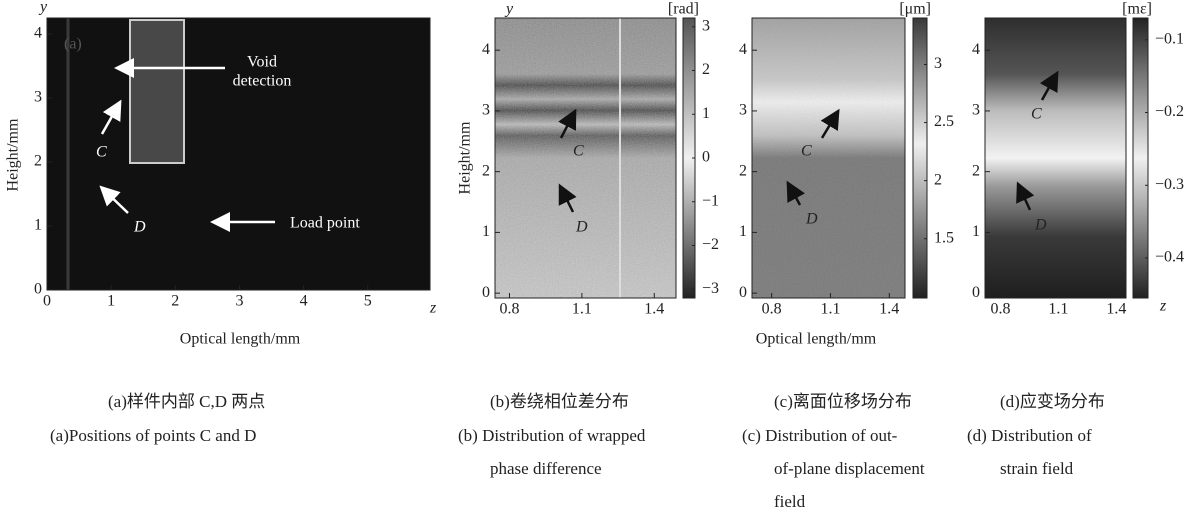  Describe the element at coordinates (1037, 468) in the screenshot. I see `caption-en: strain field` at that location.